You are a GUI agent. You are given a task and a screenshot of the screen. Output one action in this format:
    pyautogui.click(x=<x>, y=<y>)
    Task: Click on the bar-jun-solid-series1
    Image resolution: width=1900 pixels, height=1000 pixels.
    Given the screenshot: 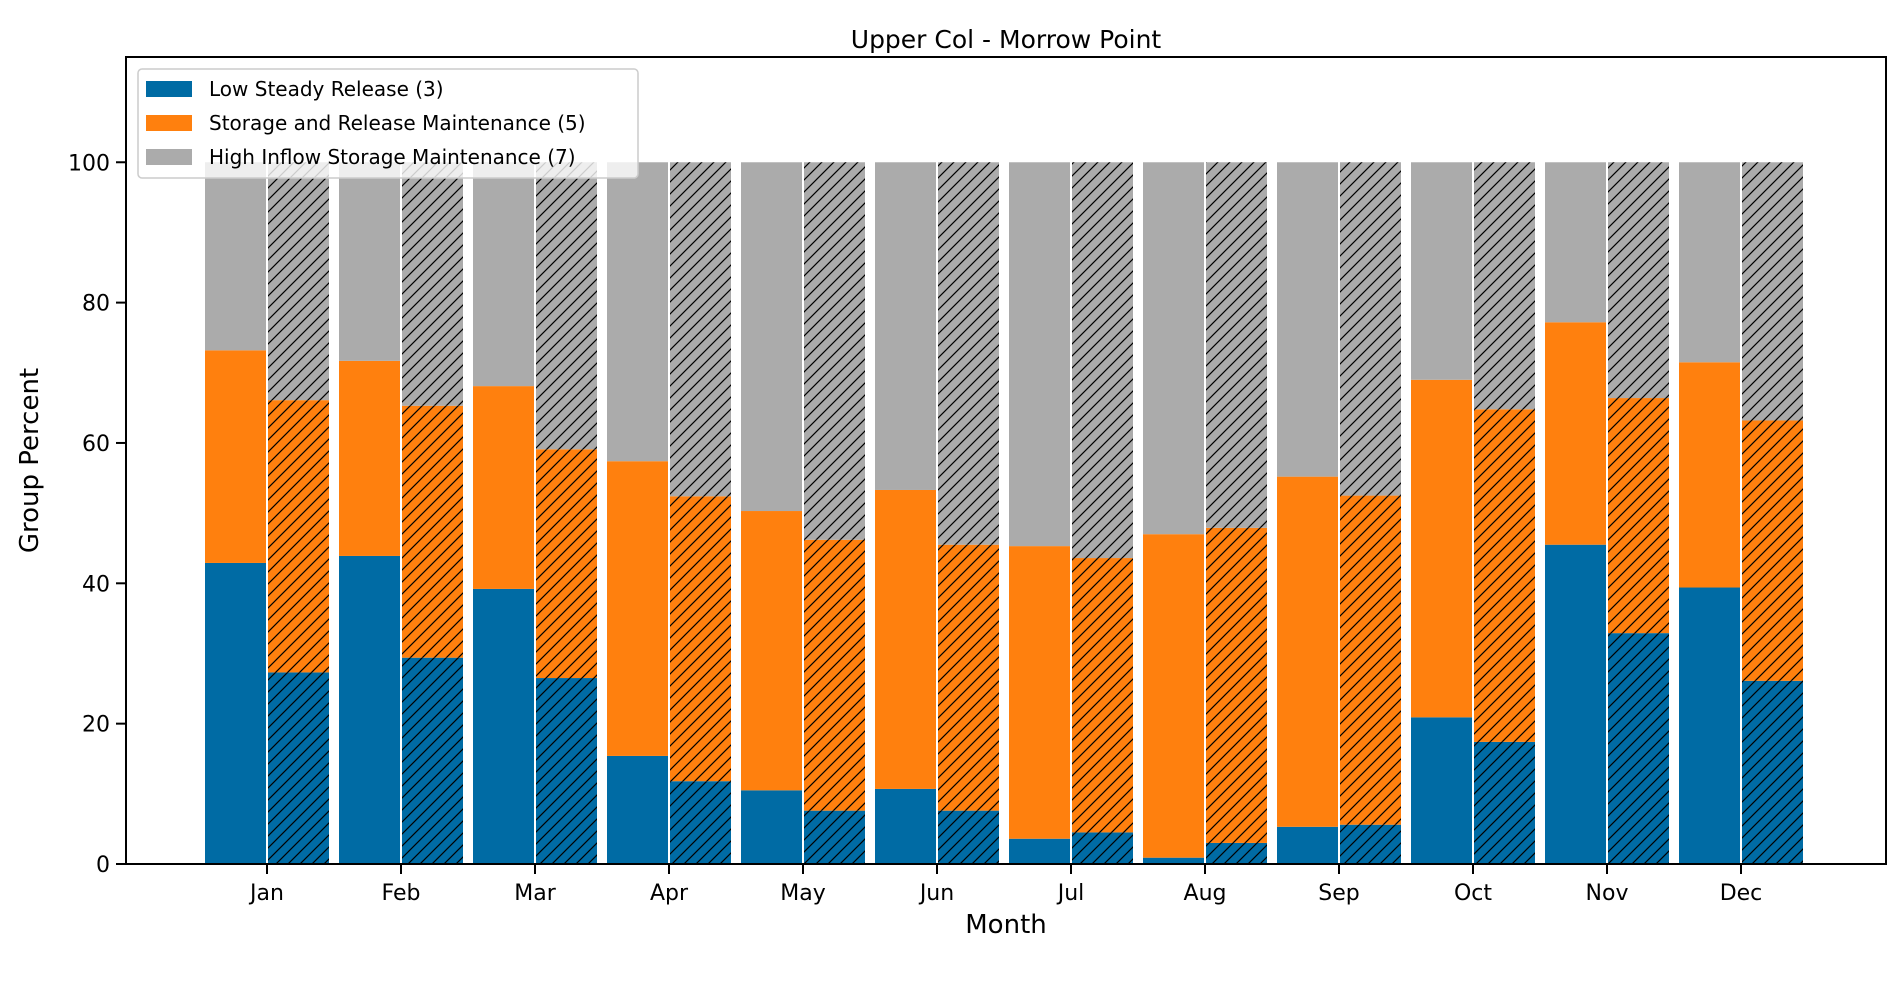 What is the action you would take?
    pyautogui.click(x=905, y=826)
    